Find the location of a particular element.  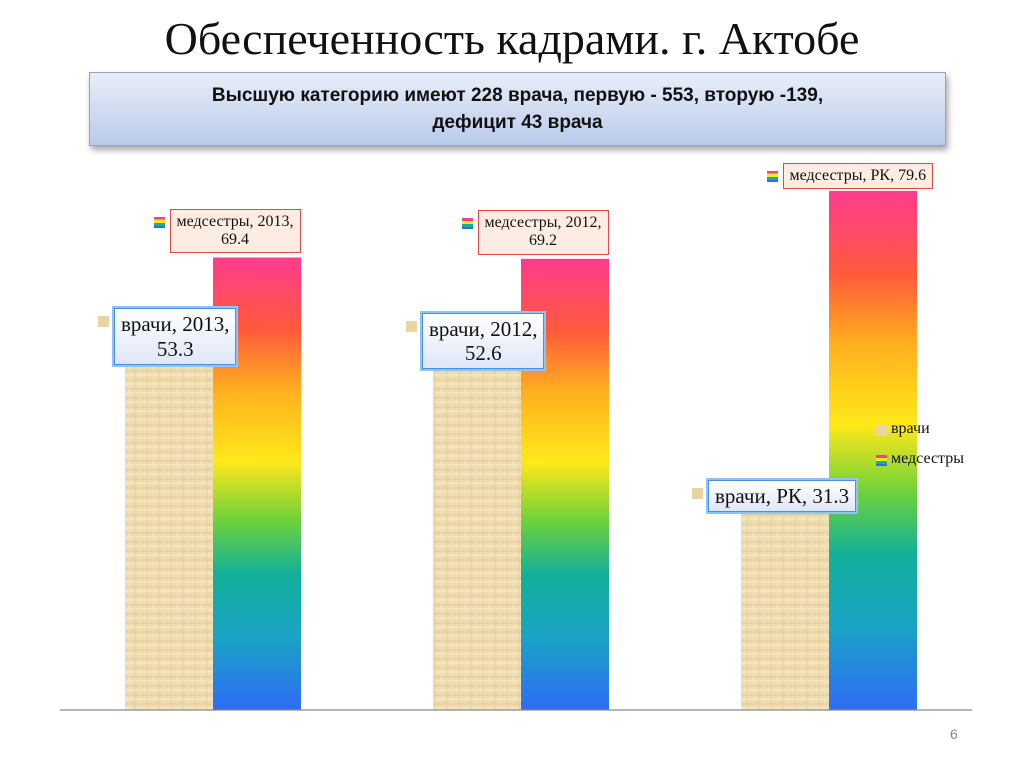

legend-nurses-key-icon is located at coordinates (881, 460).